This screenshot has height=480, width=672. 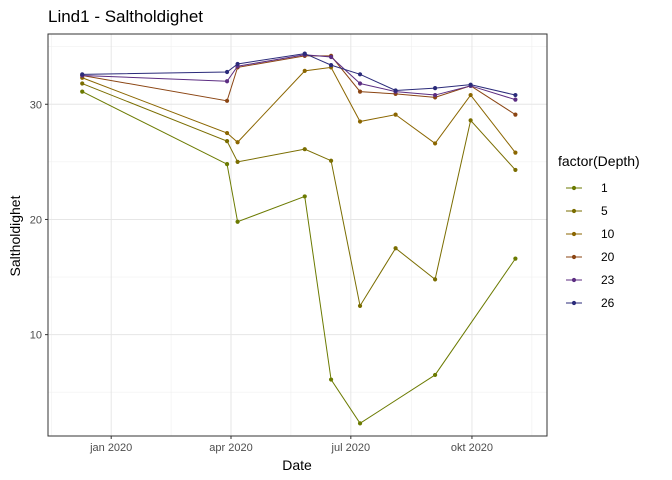 I want to click on y-axis-title: Saltholdighet, so click(x=15, y=235).